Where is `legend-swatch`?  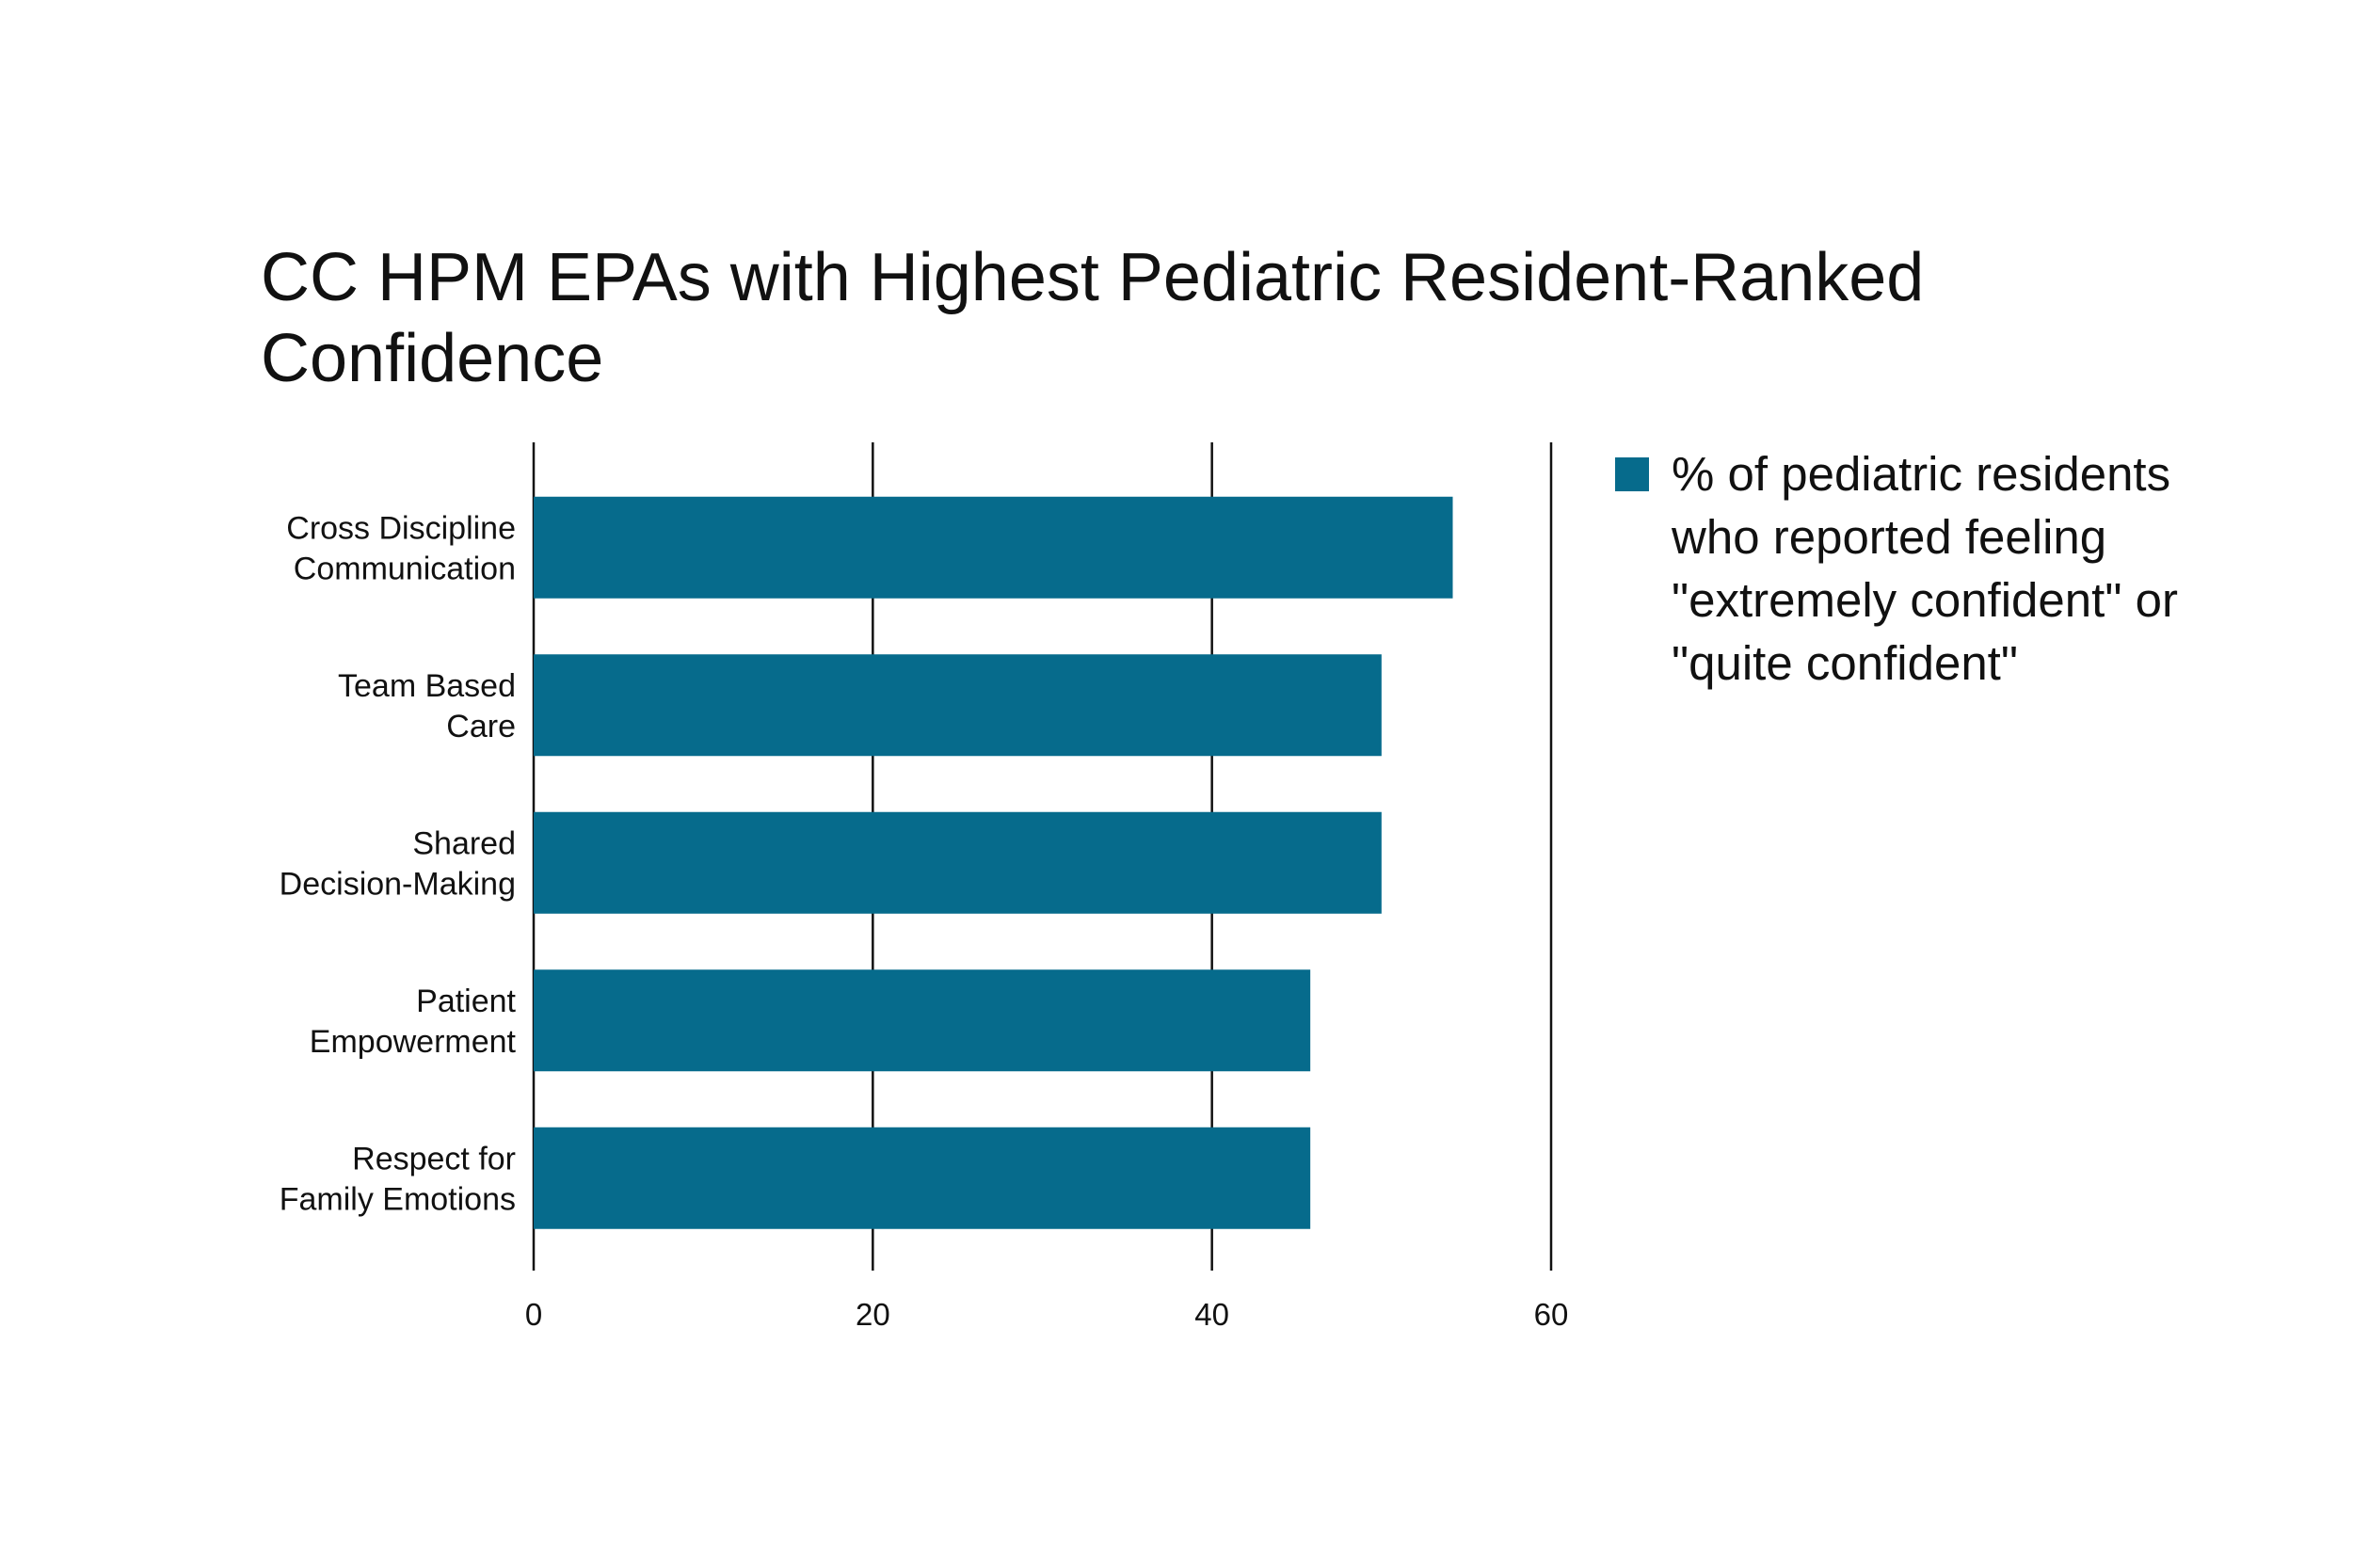 legend-swatch is located at coordinates (1632, 474).